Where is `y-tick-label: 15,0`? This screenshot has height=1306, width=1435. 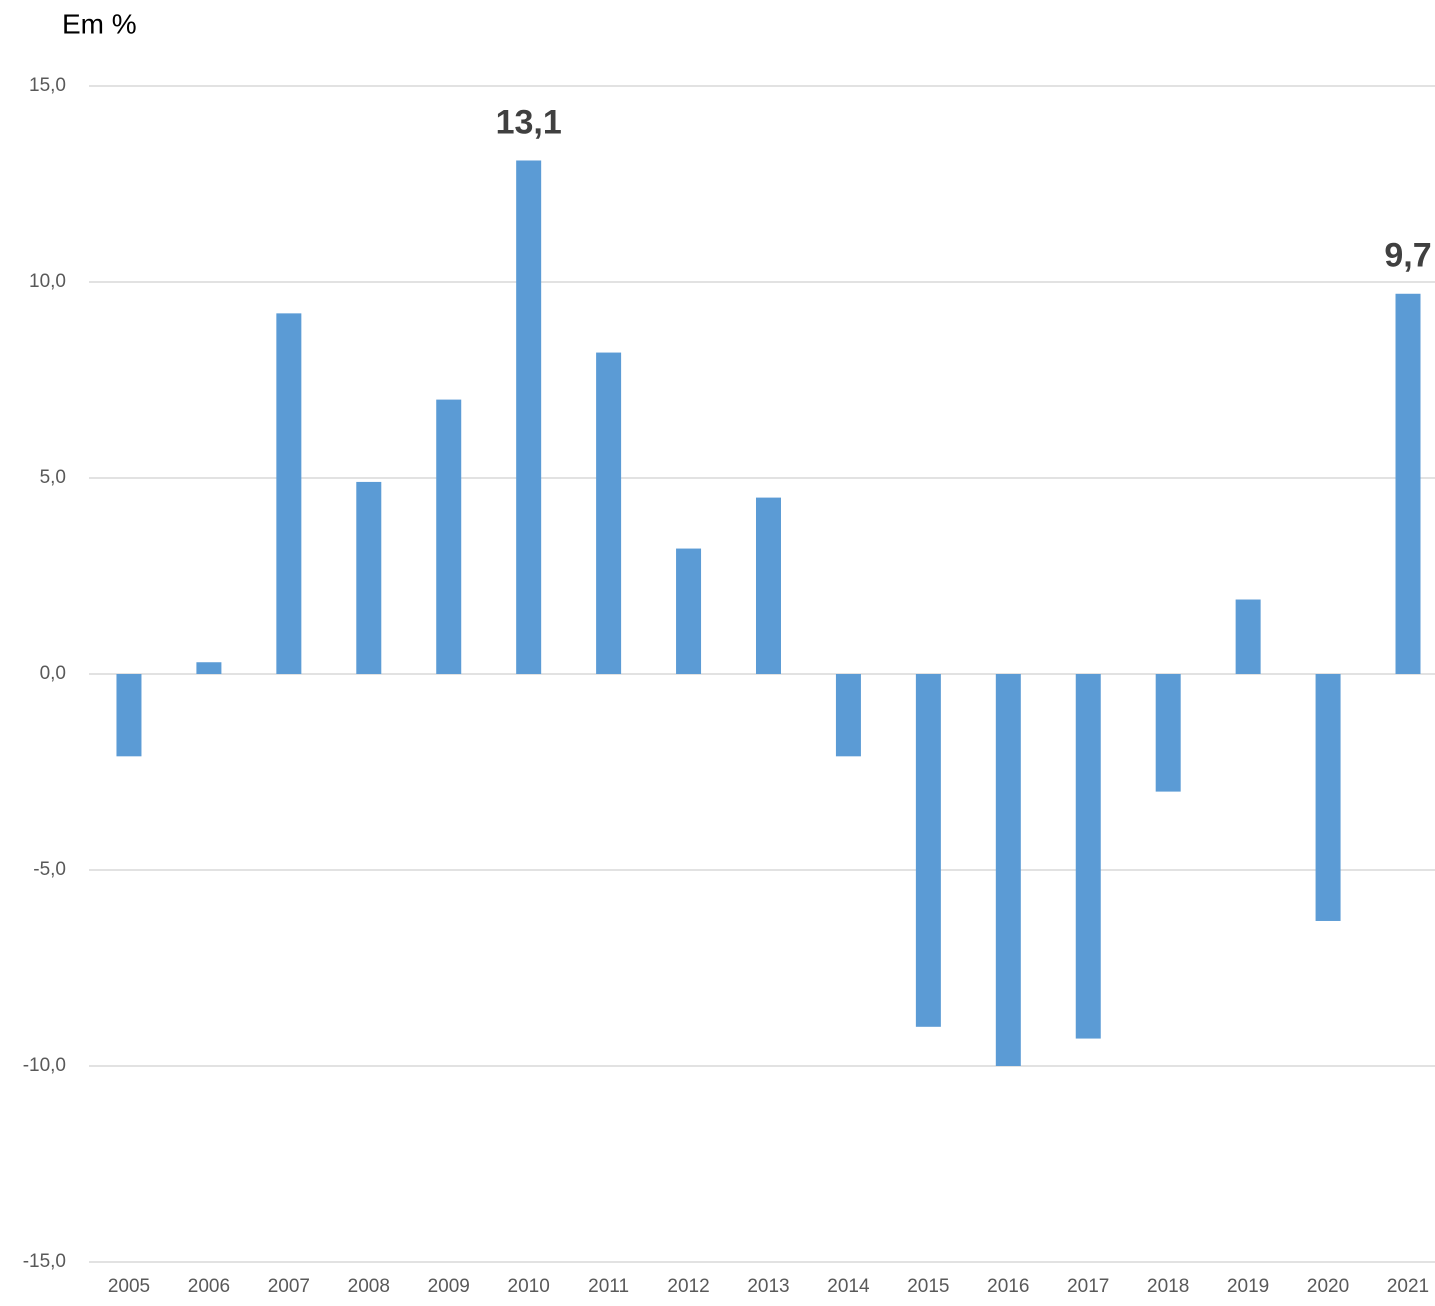 y-tick-label: 15,0 is located at coordinates (47, 85).